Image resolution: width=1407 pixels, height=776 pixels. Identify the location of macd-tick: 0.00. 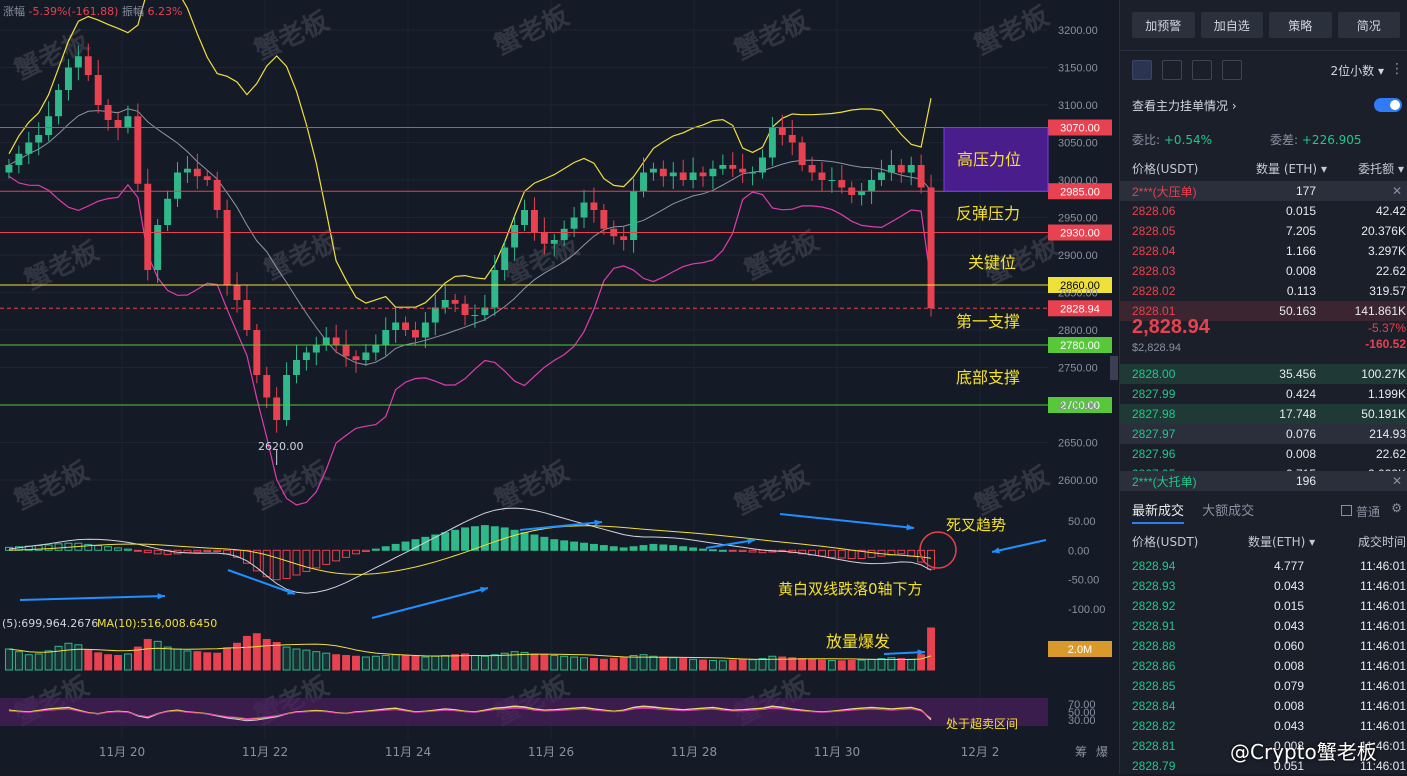
(1078, 551).